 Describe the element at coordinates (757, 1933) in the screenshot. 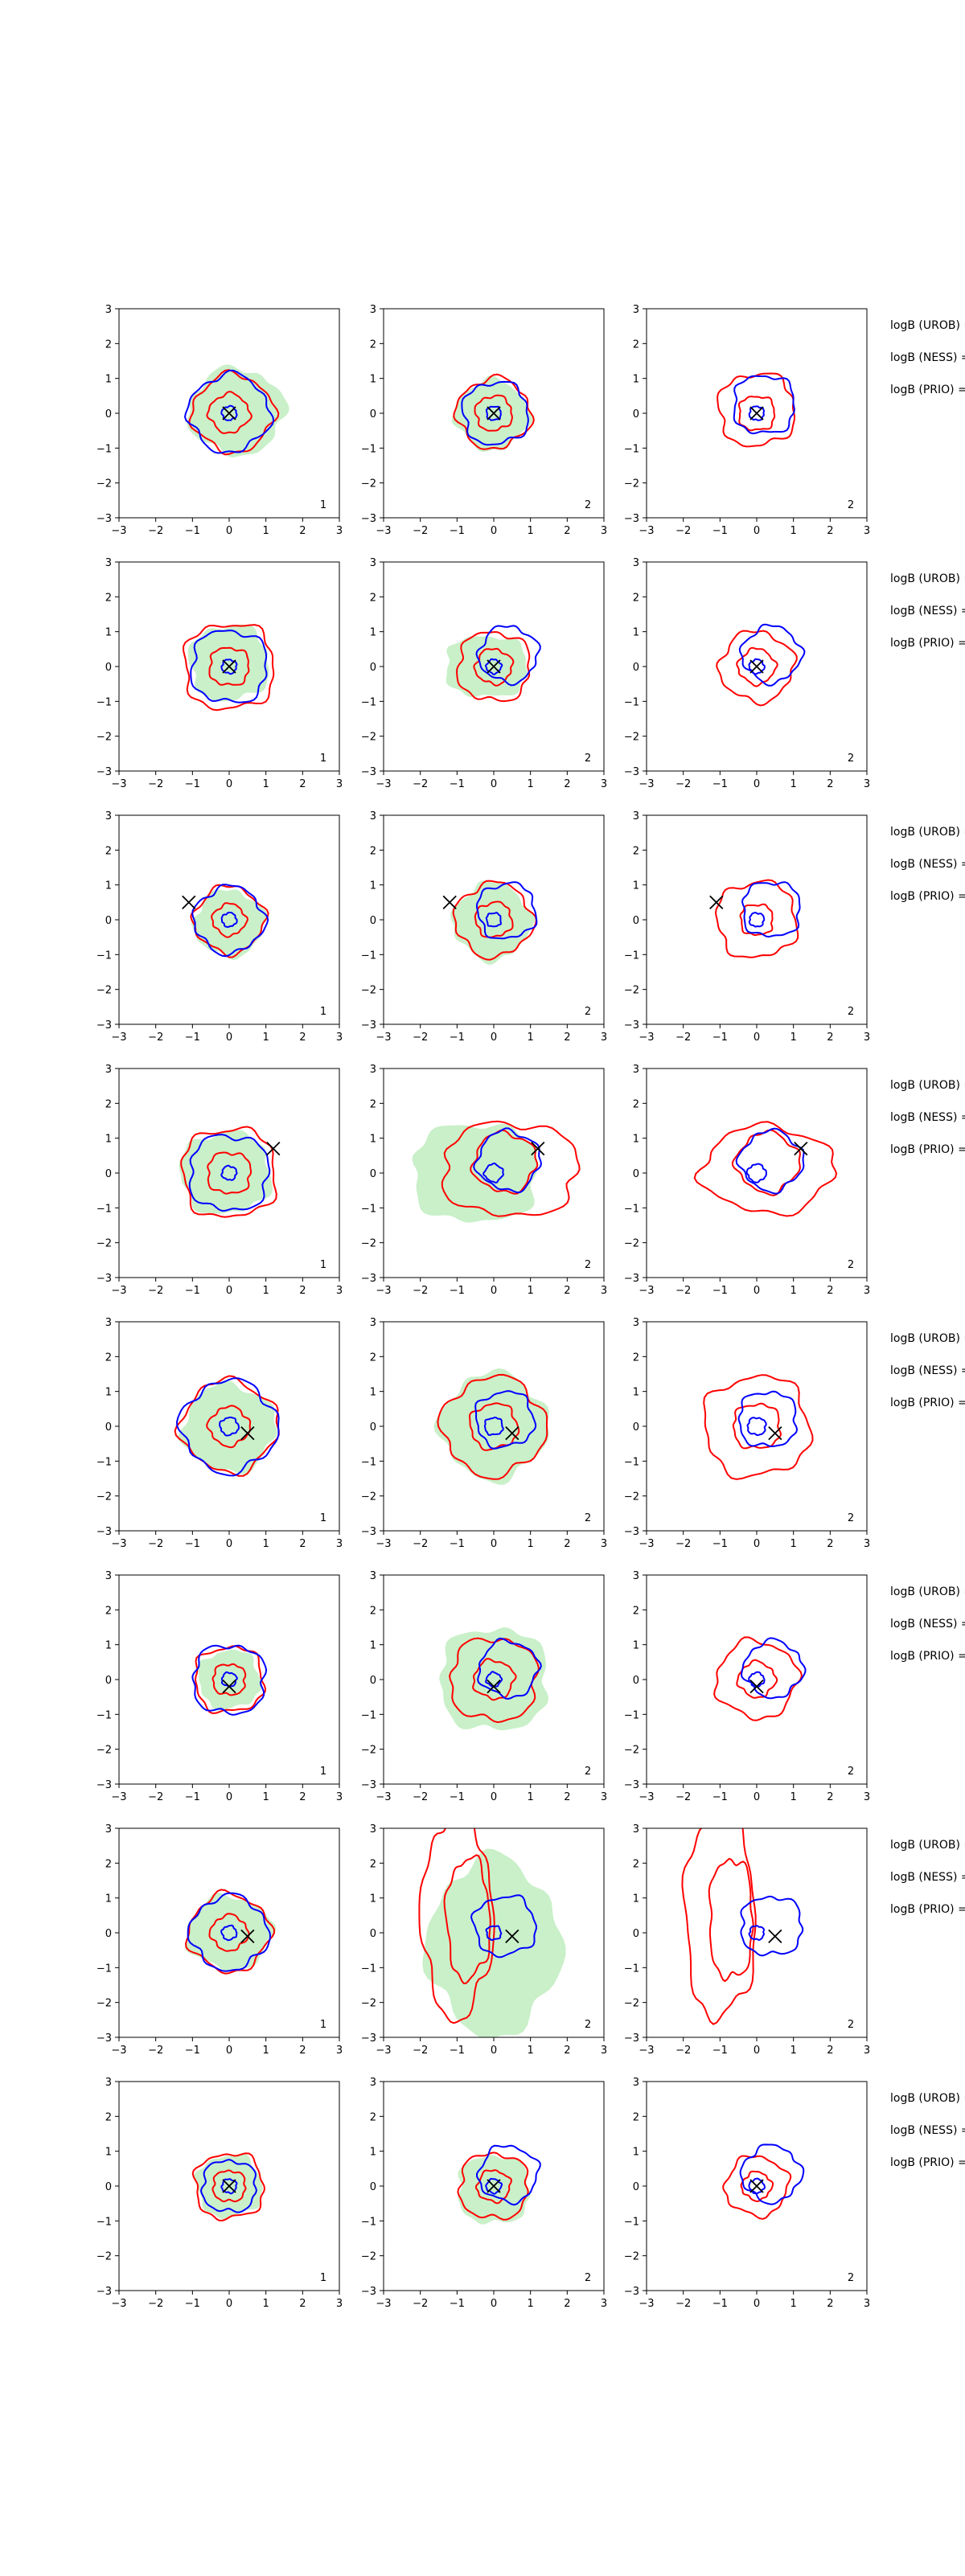

I see `axes-frame` at that location.